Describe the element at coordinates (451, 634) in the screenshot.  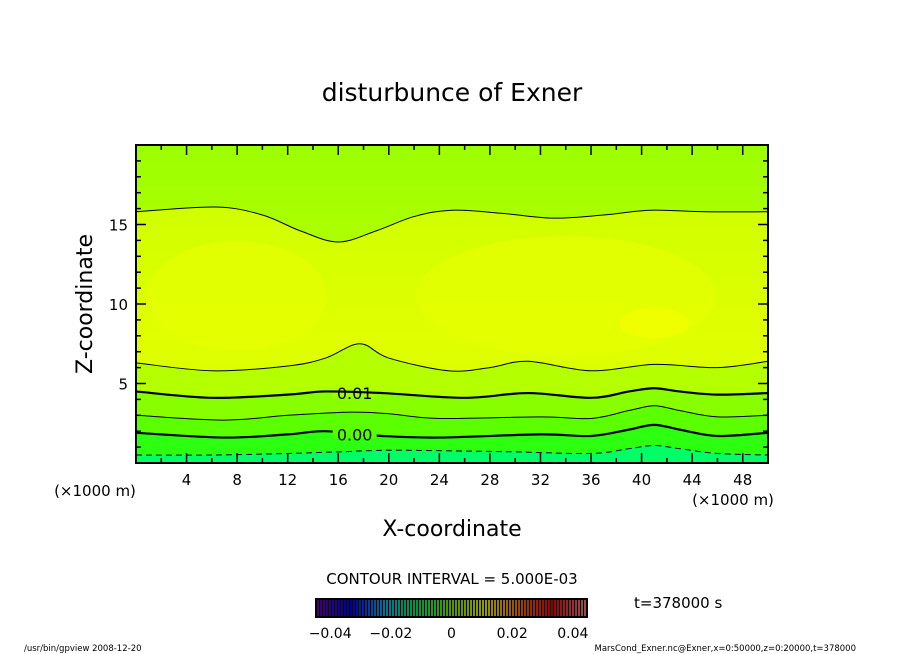
I see `colorbar-tick-label: 0` at that location.